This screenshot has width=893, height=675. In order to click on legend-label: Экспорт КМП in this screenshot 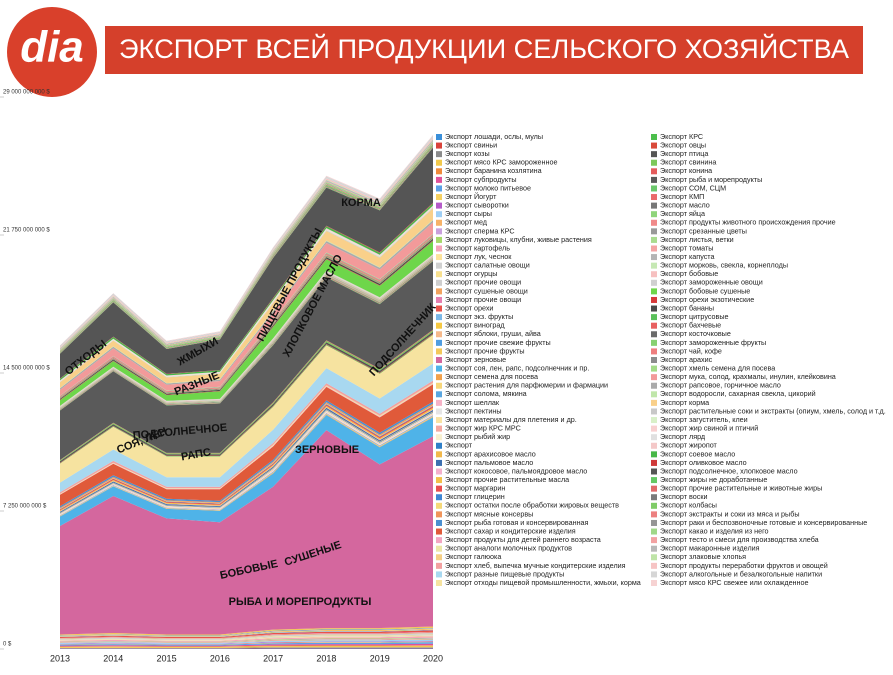, I will do `click(682, 196)`.